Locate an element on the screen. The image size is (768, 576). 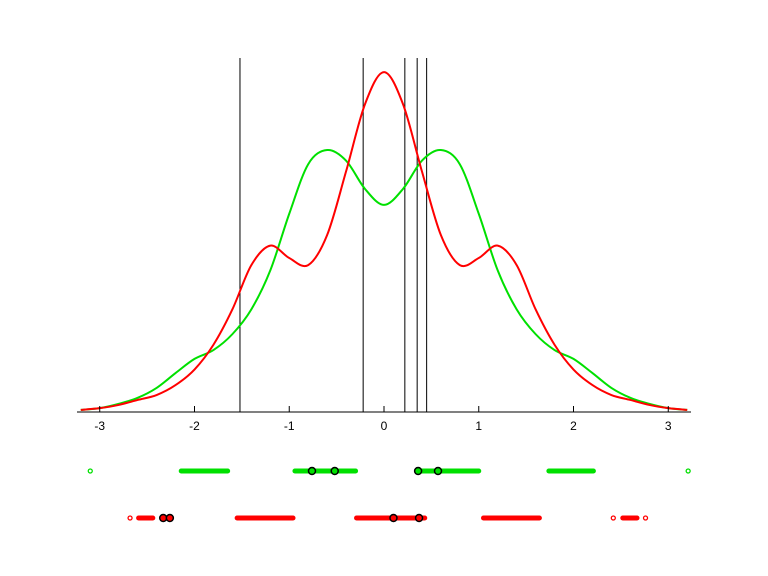
x-tick-label: 0 is located at coordinates (384, 426).